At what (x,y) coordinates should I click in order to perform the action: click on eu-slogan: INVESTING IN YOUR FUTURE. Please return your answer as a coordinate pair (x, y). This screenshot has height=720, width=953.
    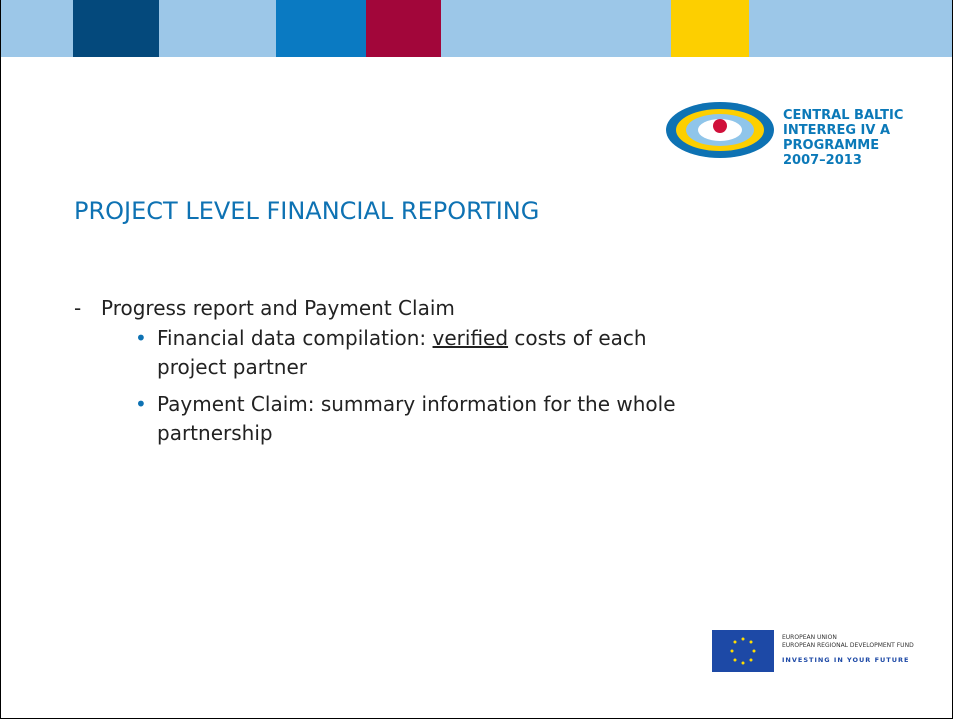
    Looking at the image, I should click on (846, 660).